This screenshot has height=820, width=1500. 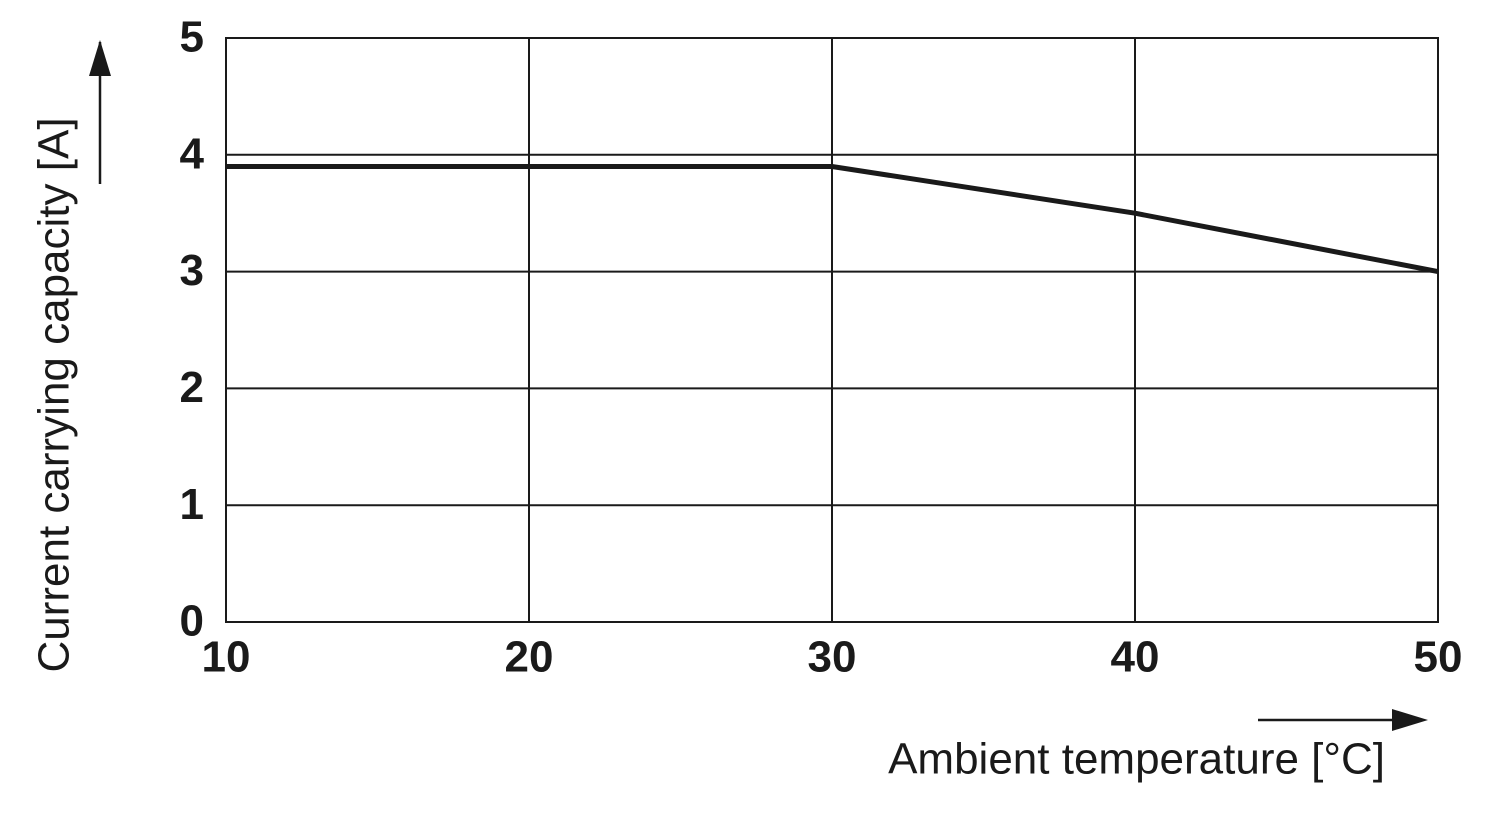 I want to click on y-axis-arrowhead, so click(x=100, y=58).